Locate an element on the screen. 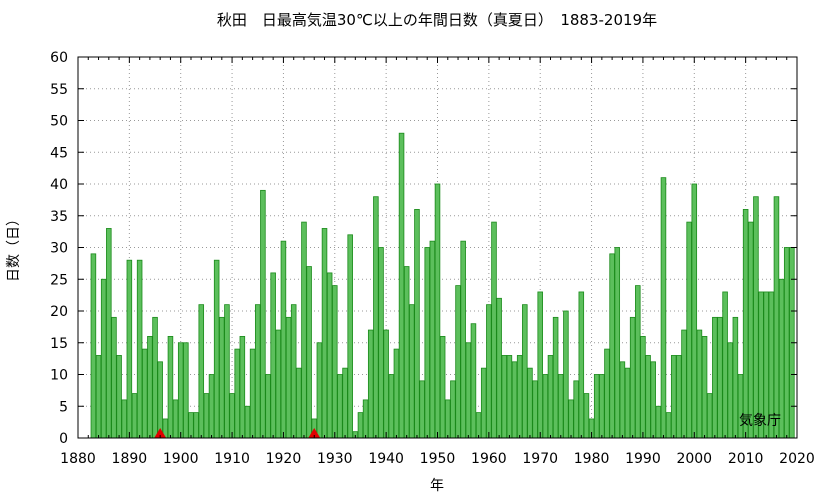 The height and width of the screenshot is (498, 833). y-axis-title: 日数（日） is located at coordinates (14, 247).